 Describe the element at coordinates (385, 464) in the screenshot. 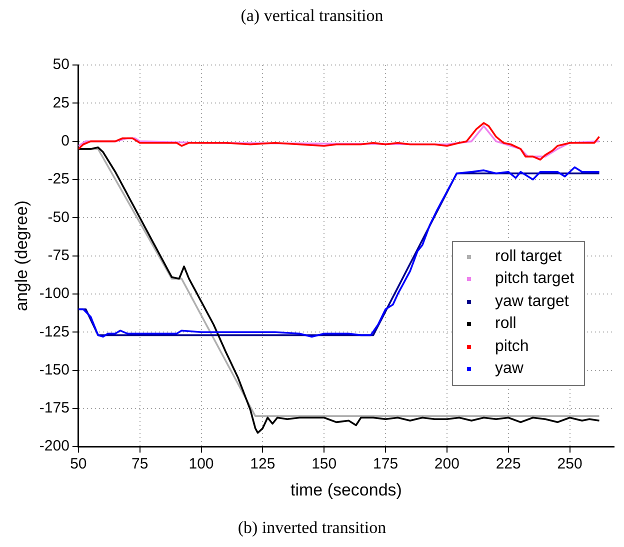

I see `x-tick-label: 175` at that location.